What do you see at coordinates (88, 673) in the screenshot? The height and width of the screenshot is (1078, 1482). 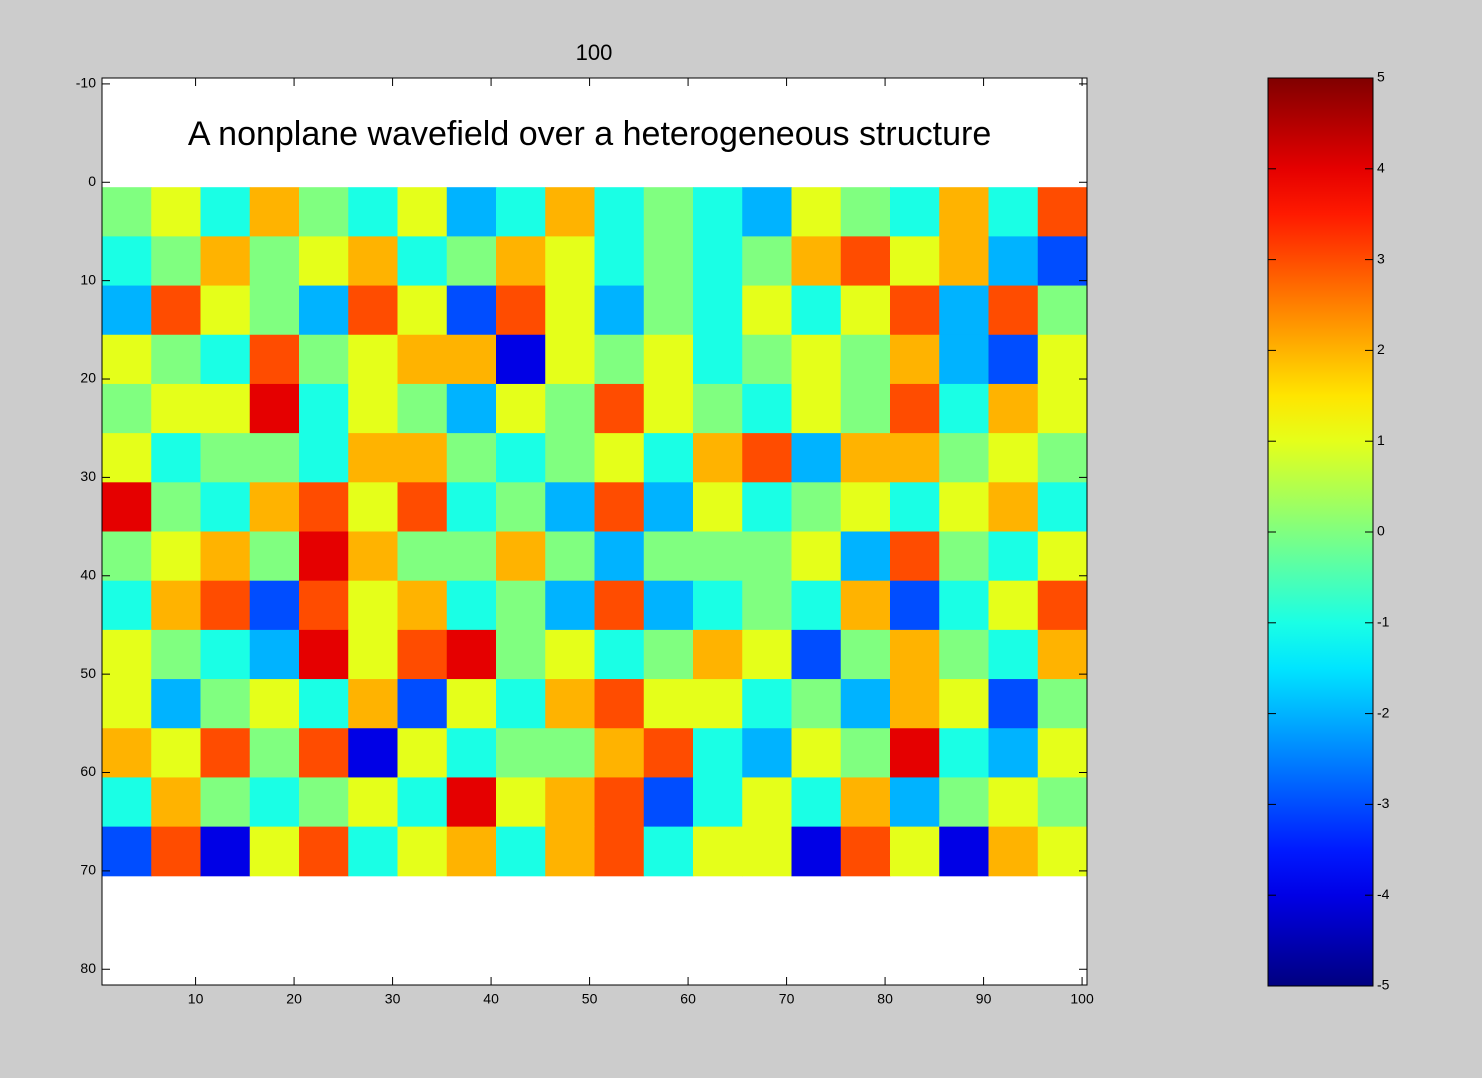 I see `y-tick-label: 50` at bounding box center [88, 673].